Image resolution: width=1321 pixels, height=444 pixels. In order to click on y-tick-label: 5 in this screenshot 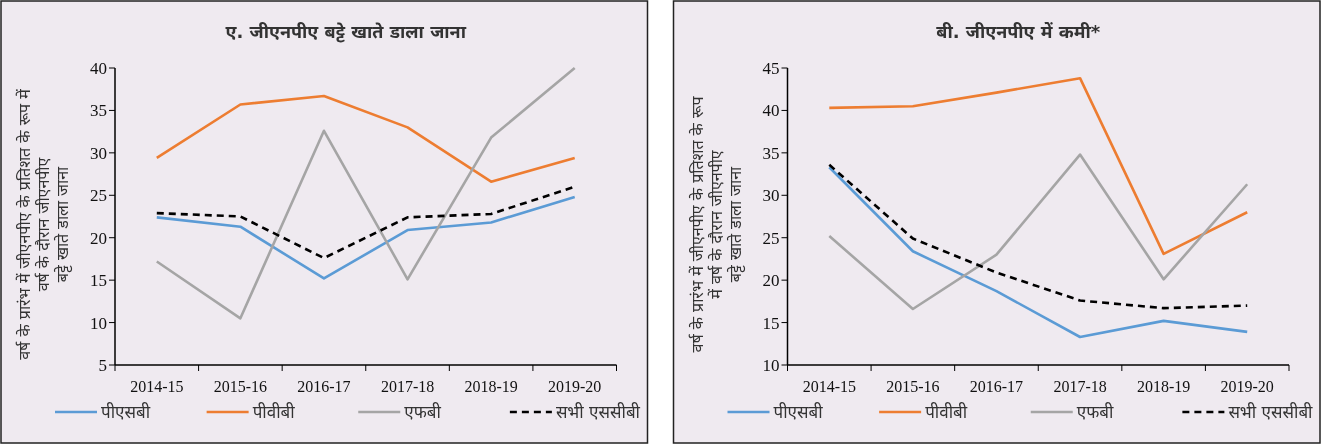, I will do `click(102, 365)`.